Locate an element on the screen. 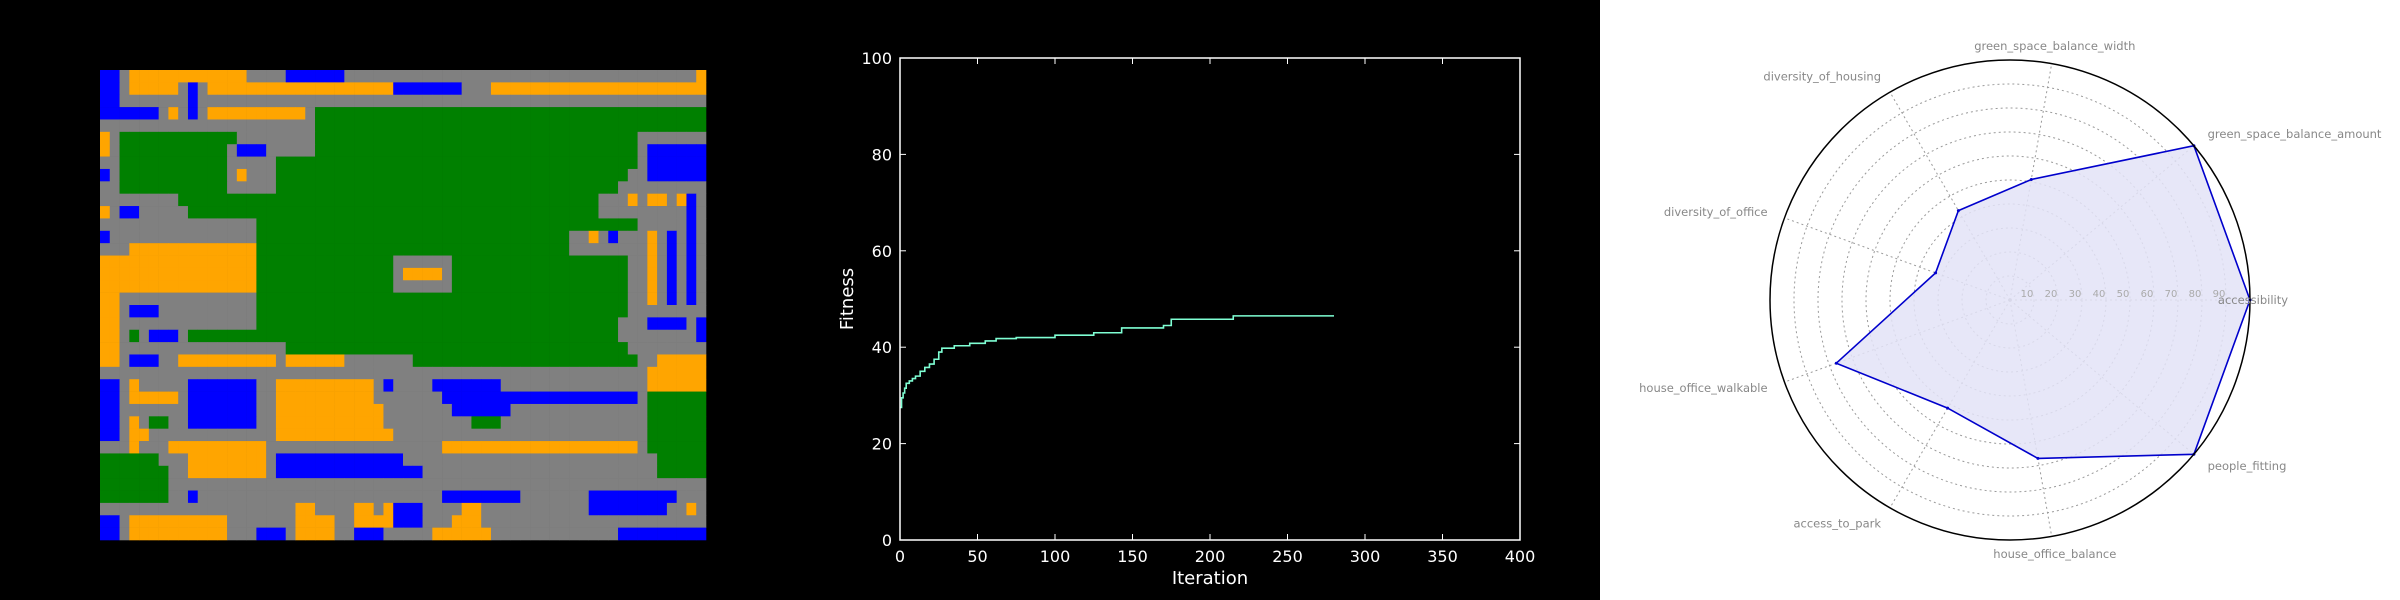 The height and width of the screenshot is (600, 2400). x-tick-label: 100 is located at coordinates (1055, 556).